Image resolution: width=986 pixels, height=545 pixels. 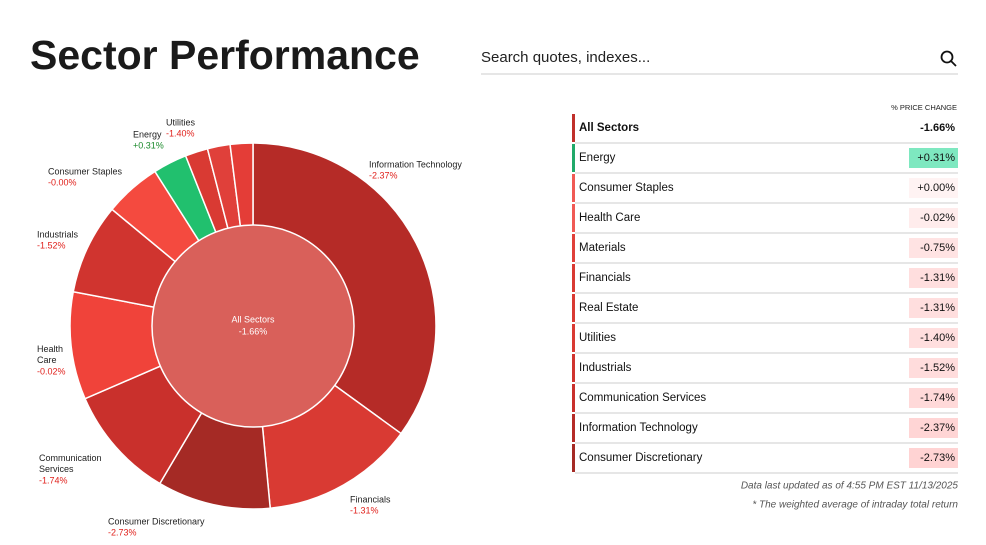 What do you see at coordinates (53, 480) in the screenshot?
I see `segment-change: -1.74%` at bounding box center [53, 480].